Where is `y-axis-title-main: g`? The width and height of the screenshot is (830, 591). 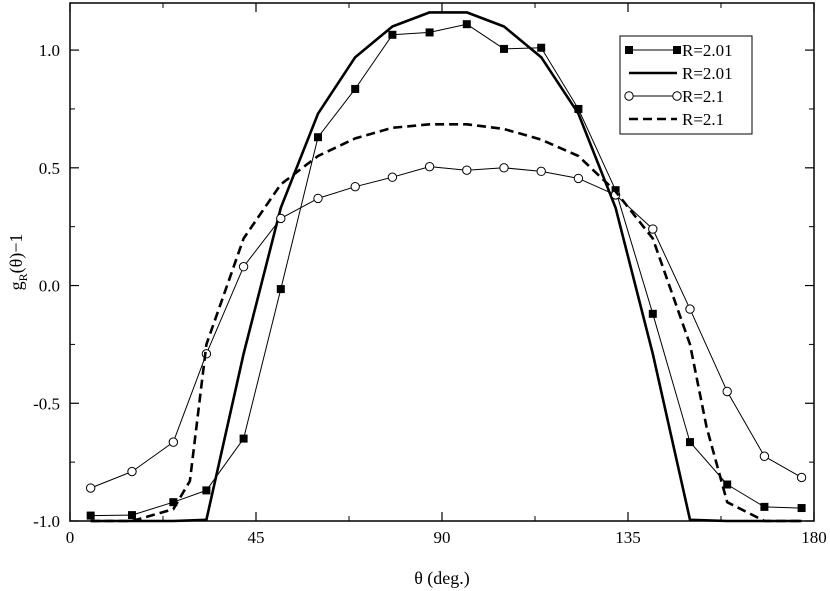 y-axis-title-main: g is located at coordinates (16, 285).